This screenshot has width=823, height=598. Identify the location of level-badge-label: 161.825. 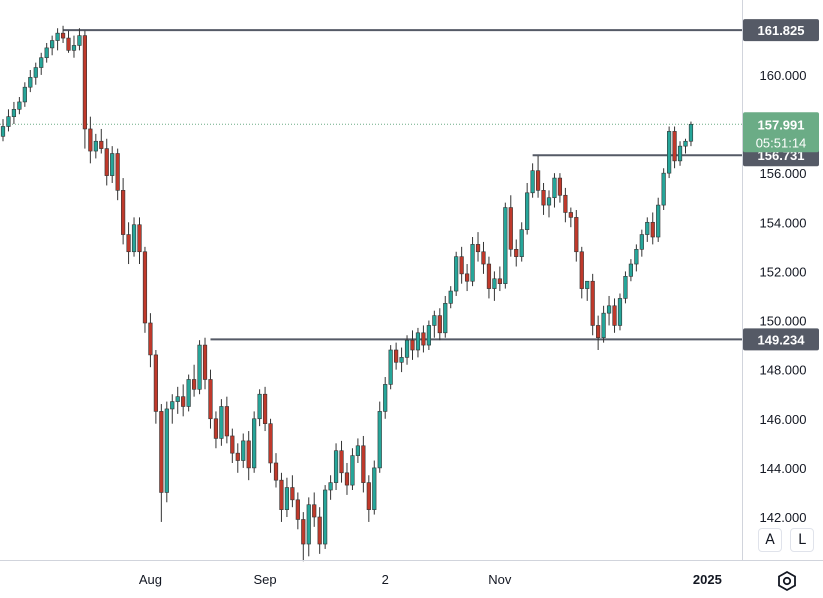
(781, 30).